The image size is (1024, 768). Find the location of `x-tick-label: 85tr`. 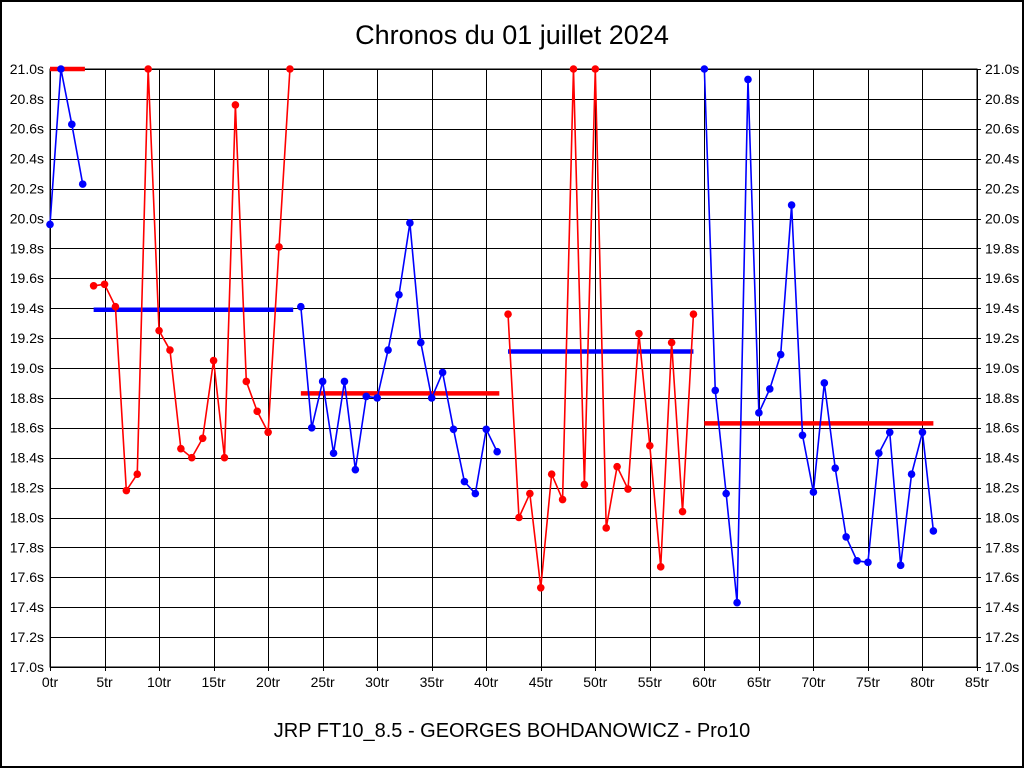

x-tick-label: 85tr is located at coordinates (977, 682).